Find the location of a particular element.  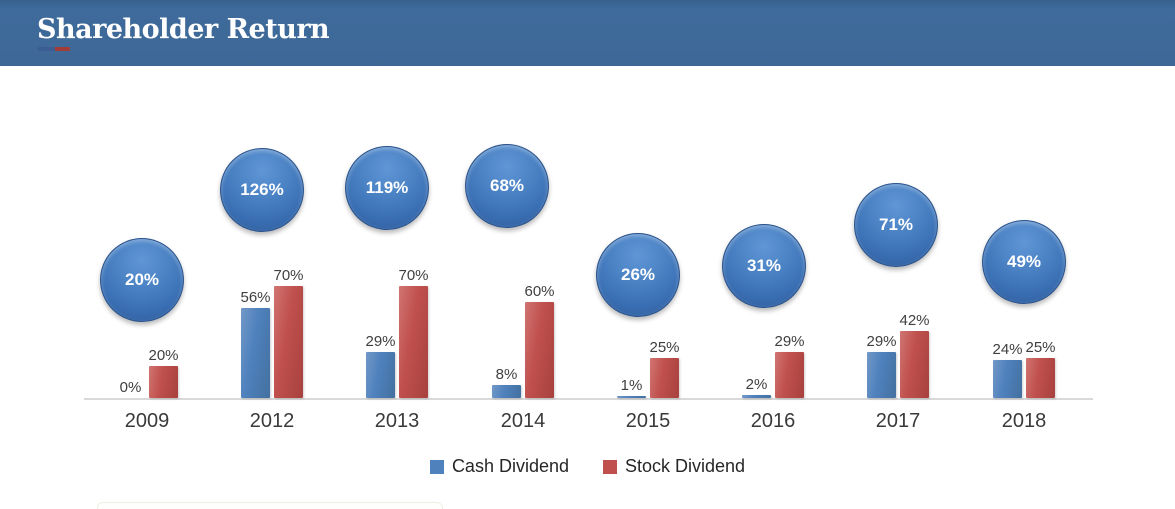

legend-item-cash-dividend: Cash Dividend is located at coordinates (499, 466).